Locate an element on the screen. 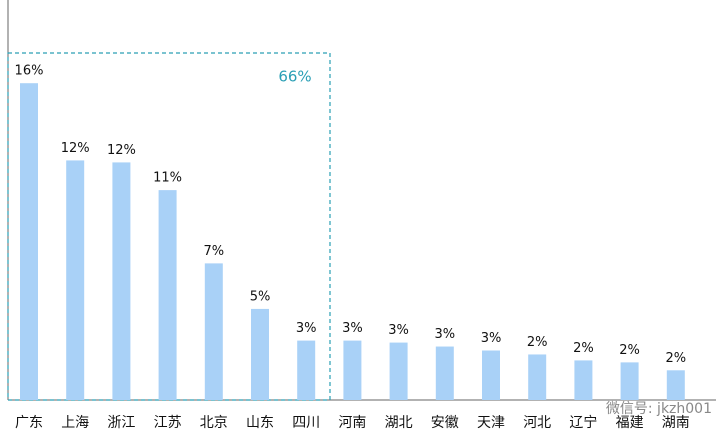 This screenshot has width=720, height=442. x-tick-label: 北京 is located at coordinates (214, 423).